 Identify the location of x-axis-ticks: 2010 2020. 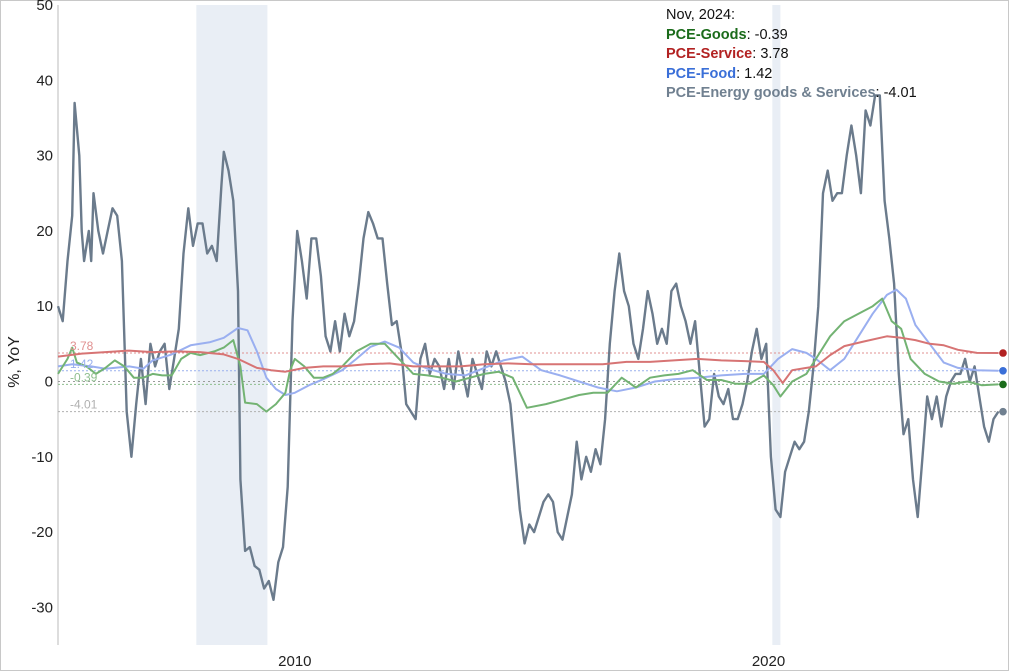
(531, 661).